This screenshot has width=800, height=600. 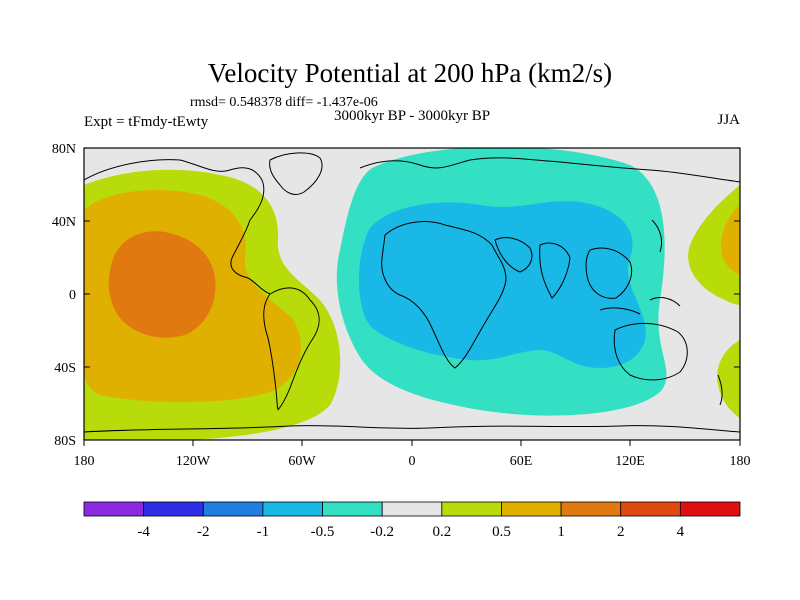 I want to click on lat-tick-label: 40S, so click(x=65, y=368).